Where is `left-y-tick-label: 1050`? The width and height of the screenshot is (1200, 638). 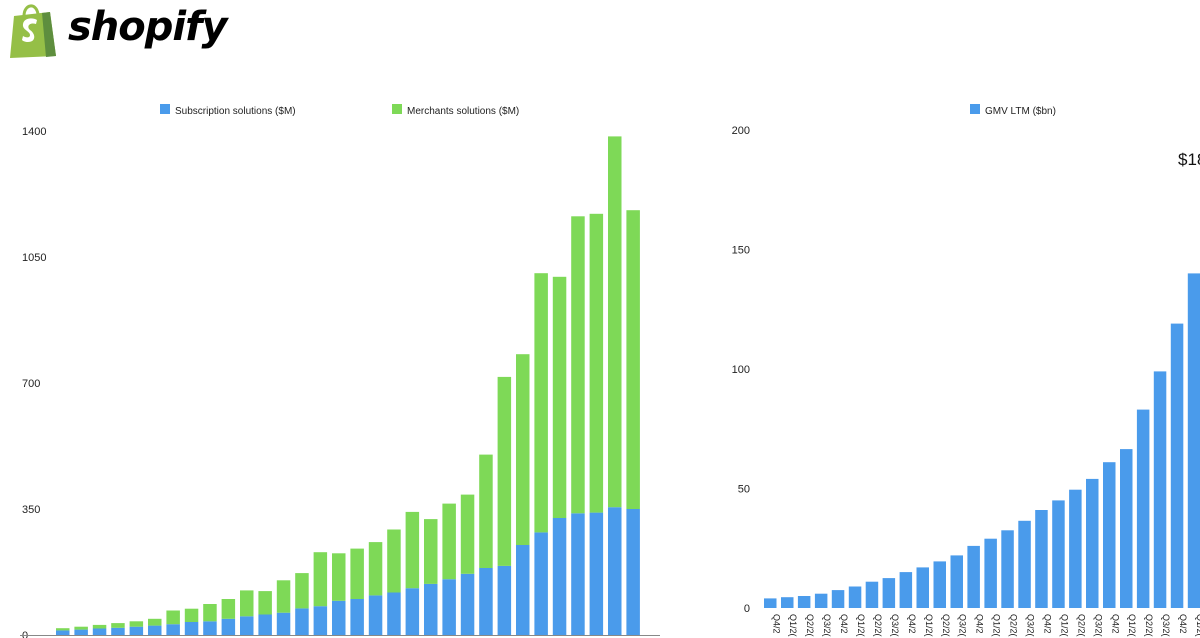 left-y-tick-label: 1050 is located at coordinates (34, 258).